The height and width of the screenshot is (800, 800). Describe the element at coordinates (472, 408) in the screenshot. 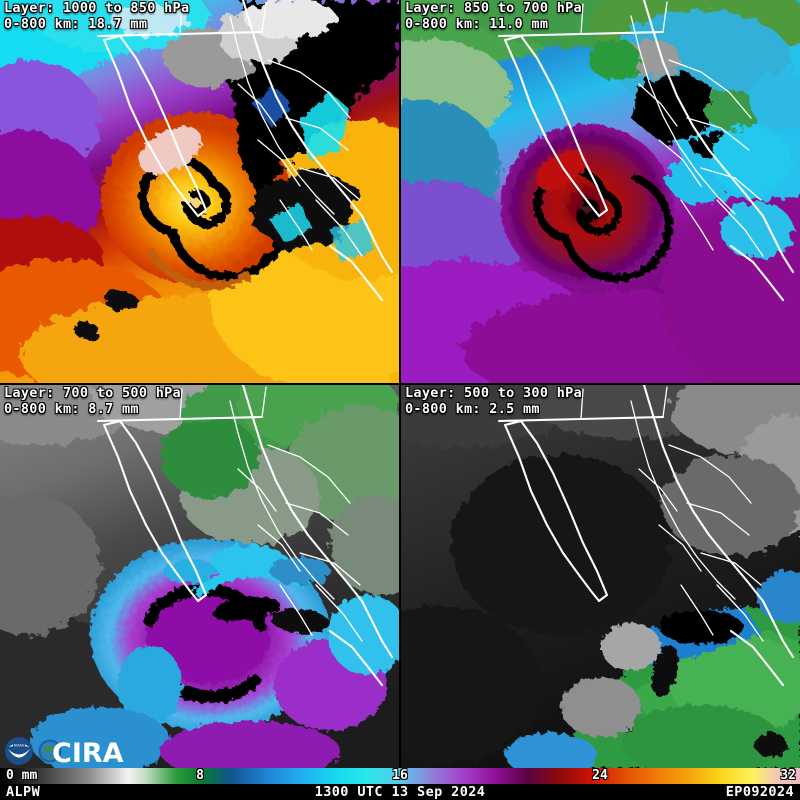

I see `panel-value-label-4: 0-800 km: 2.5 mm` at that location.